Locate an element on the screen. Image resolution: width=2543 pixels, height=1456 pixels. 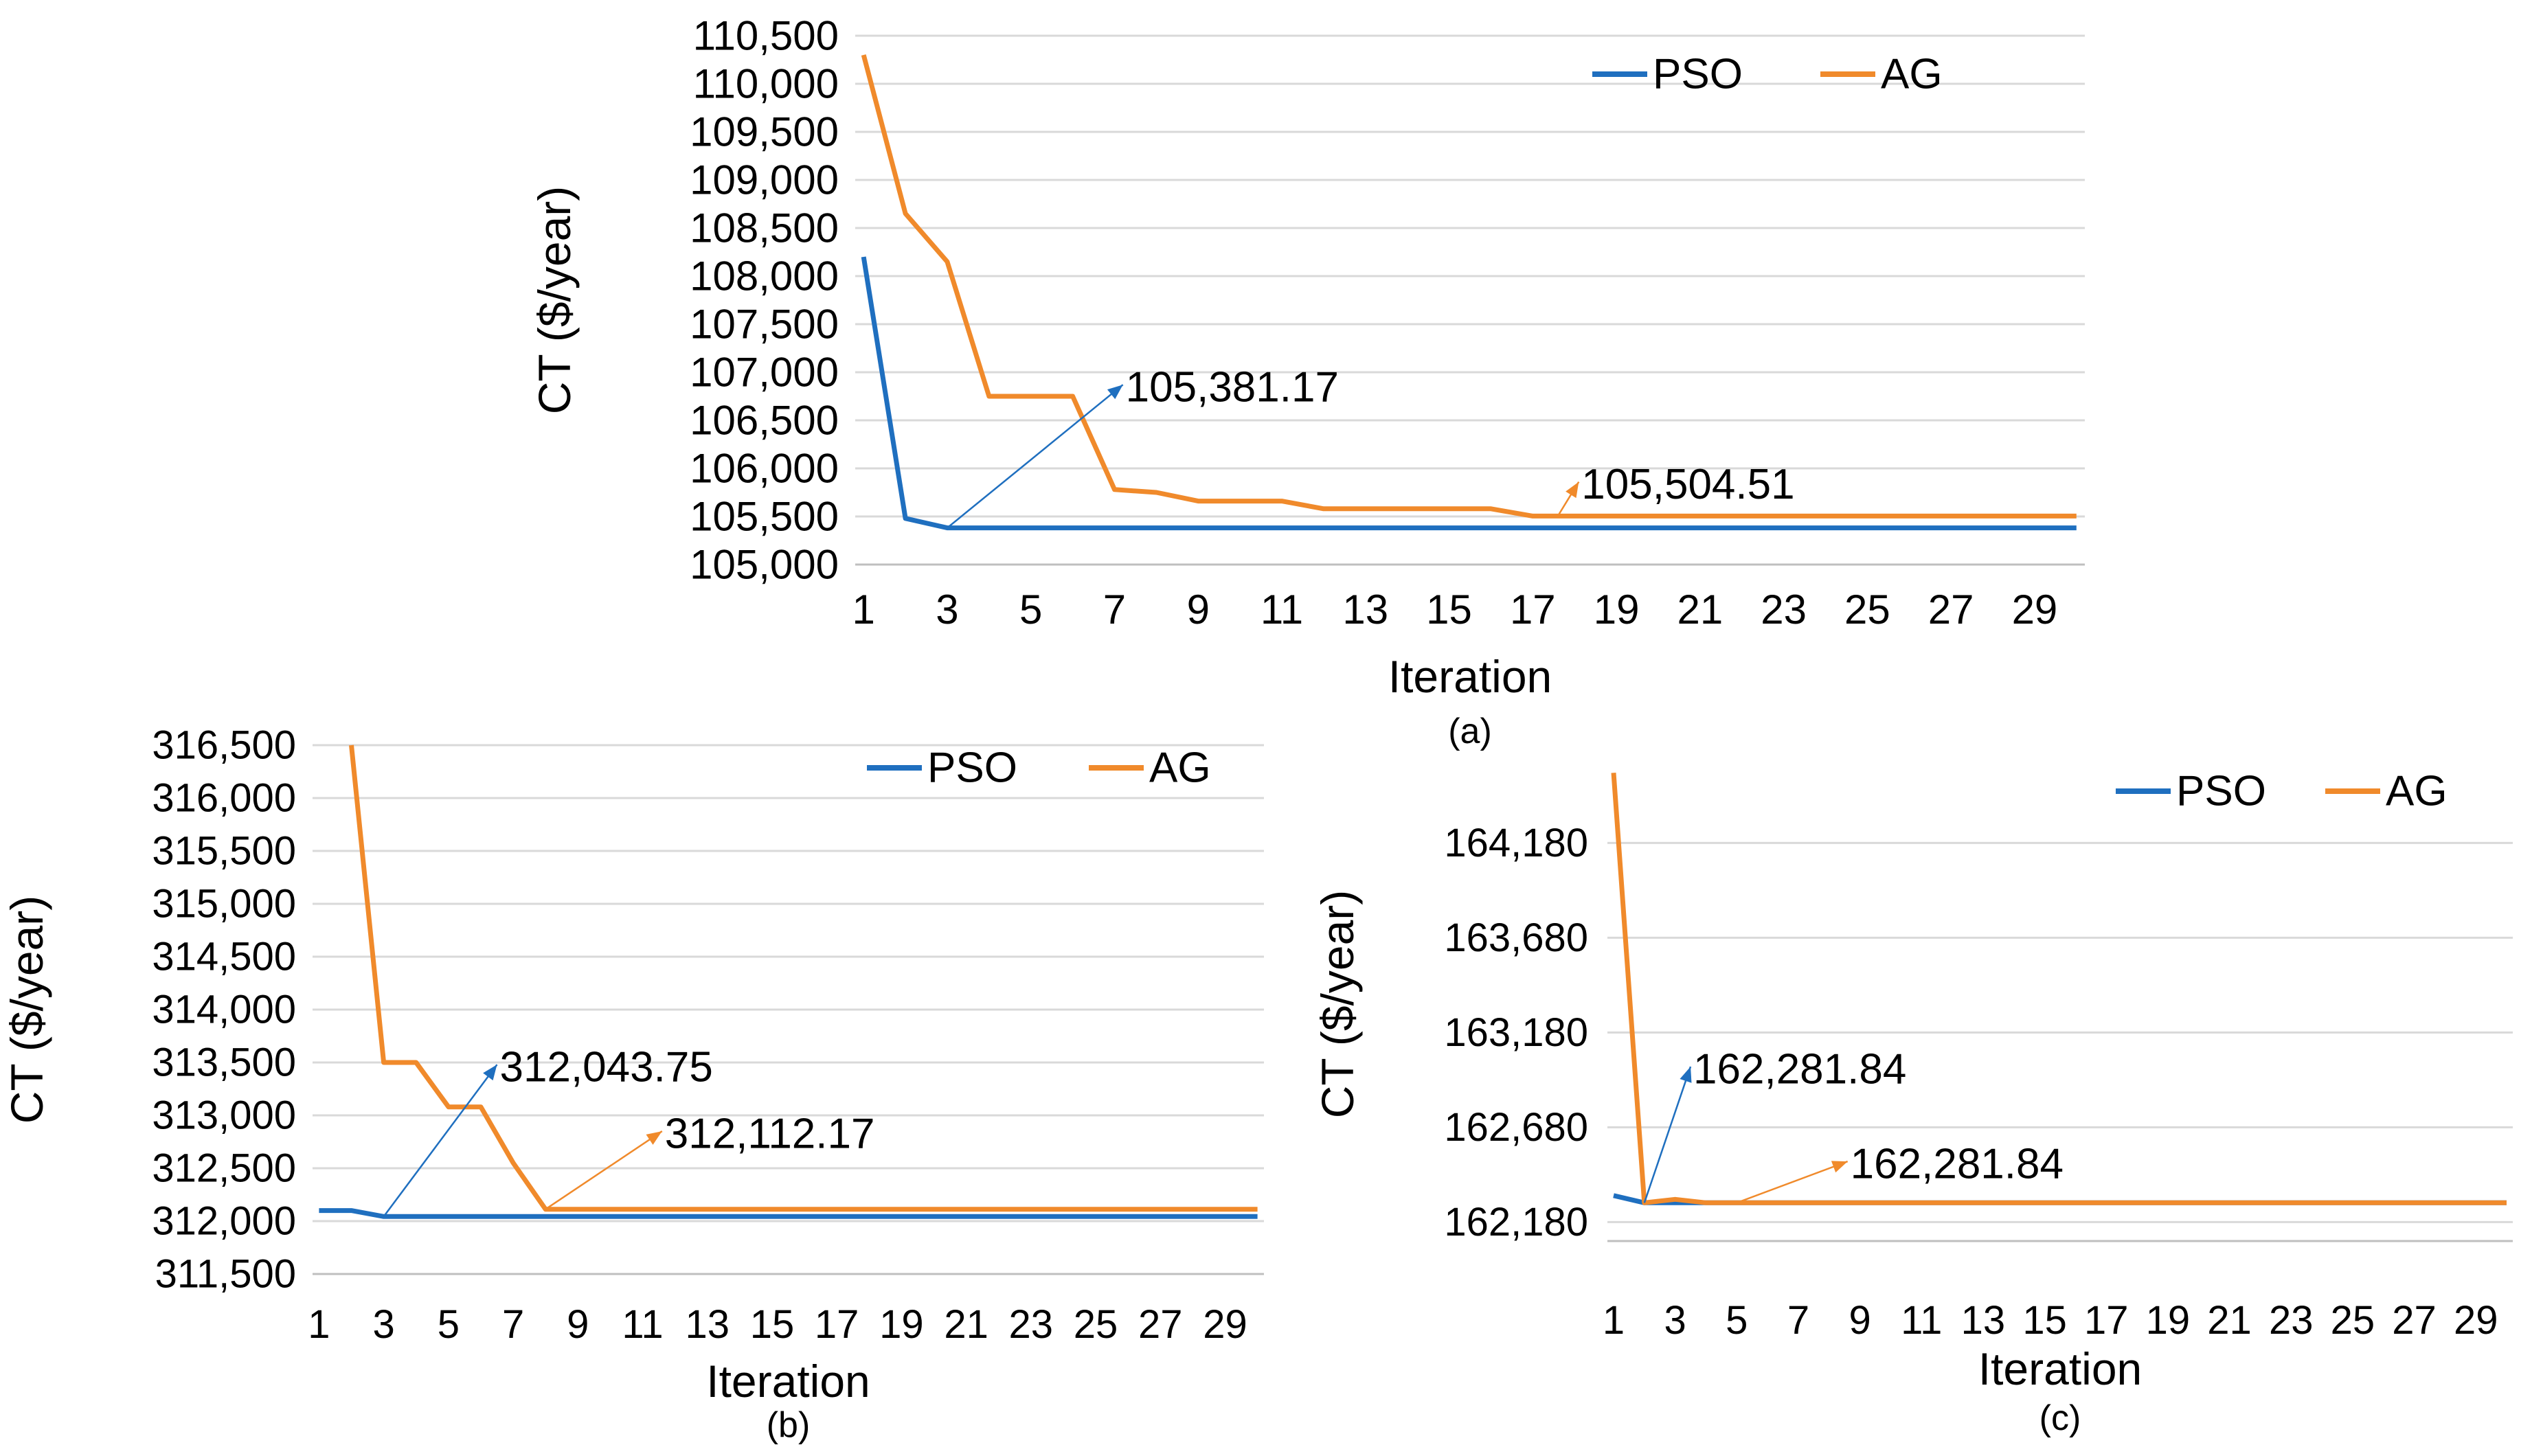
x-tick-label: 9 is located at coordinates (1859, 1320).